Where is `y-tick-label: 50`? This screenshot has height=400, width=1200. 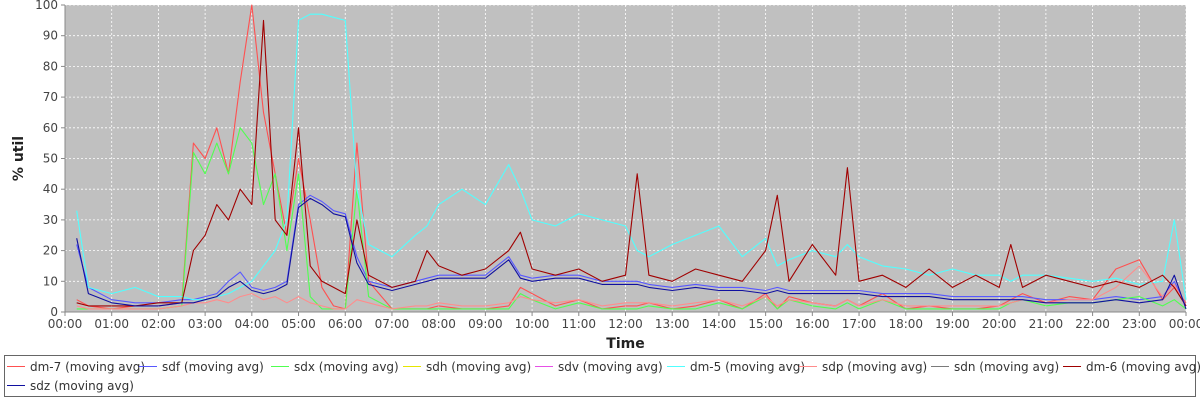 y-tick-label: 50 is located at coordinates (50, 159).